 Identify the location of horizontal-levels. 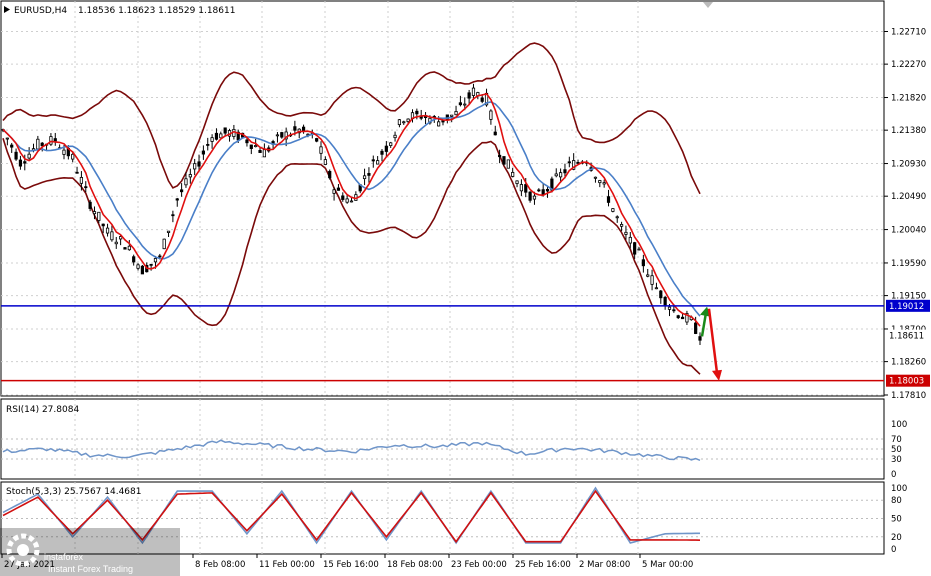
(442, 343).